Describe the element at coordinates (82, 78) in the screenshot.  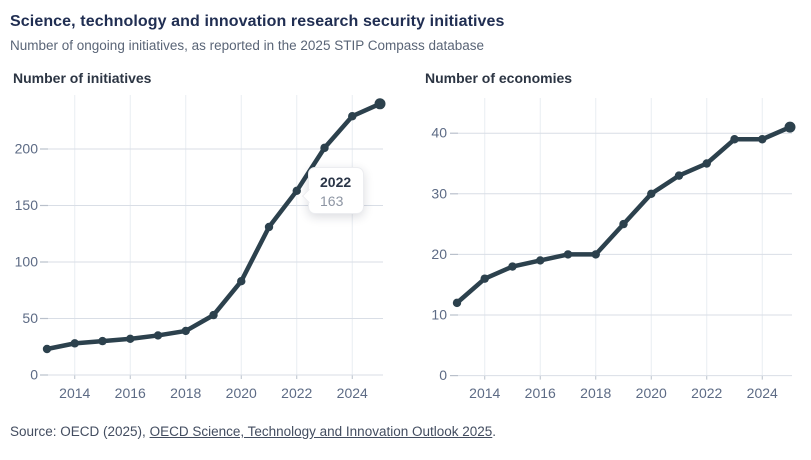
I see `initiatives-chart-title: Number of initiatives` at that location.